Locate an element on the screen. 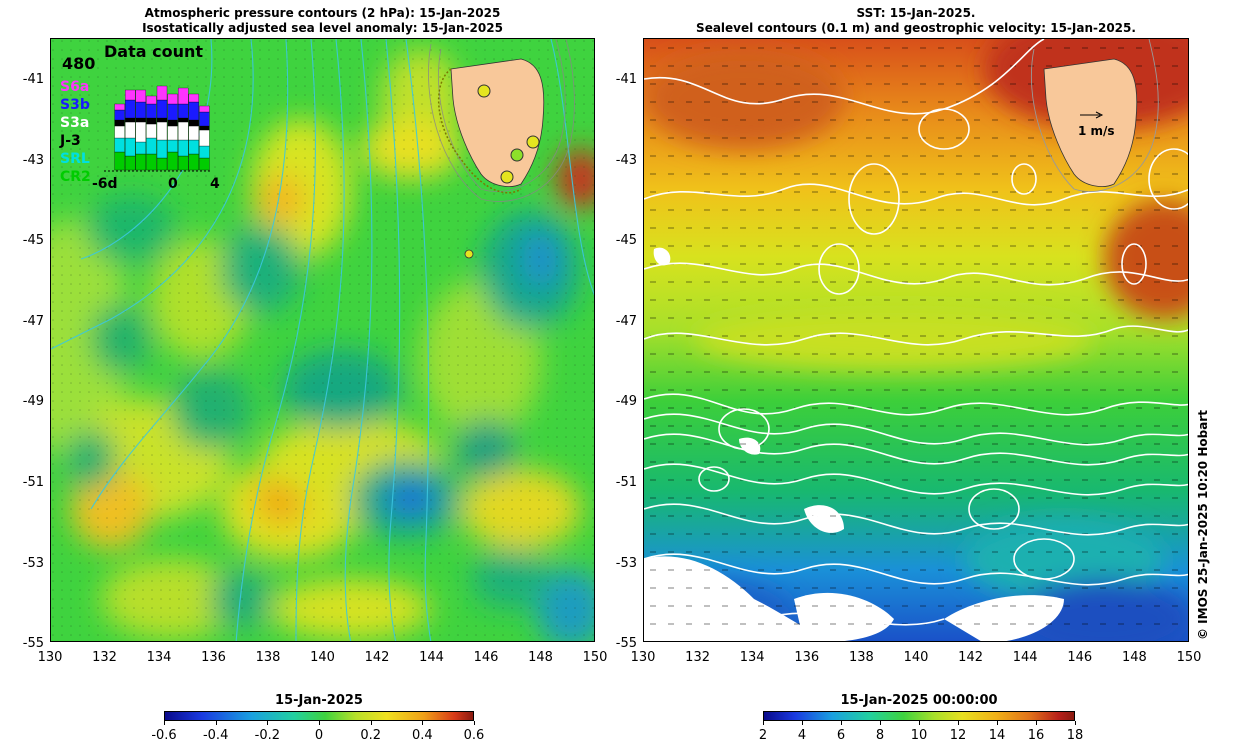 The width and height of the screenshot is (1250, 750). right-colorbar-tick-label: 2 is located at coordinates (763, 735).